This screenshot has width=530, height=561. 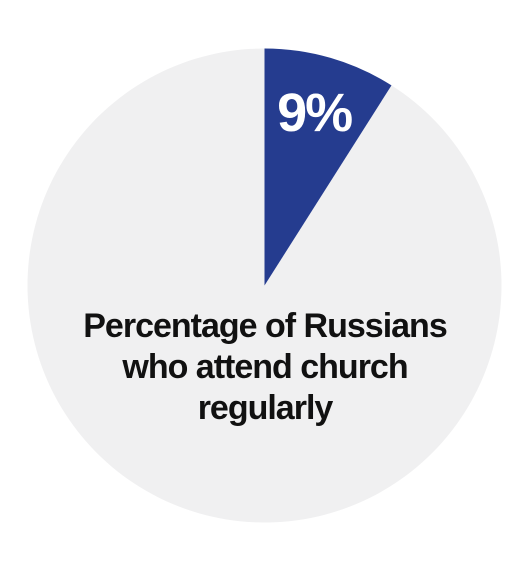 What do you see at coordinates (328, 167) in the screenshot?
I see `pie-slice` at bounding box center [328, 167].